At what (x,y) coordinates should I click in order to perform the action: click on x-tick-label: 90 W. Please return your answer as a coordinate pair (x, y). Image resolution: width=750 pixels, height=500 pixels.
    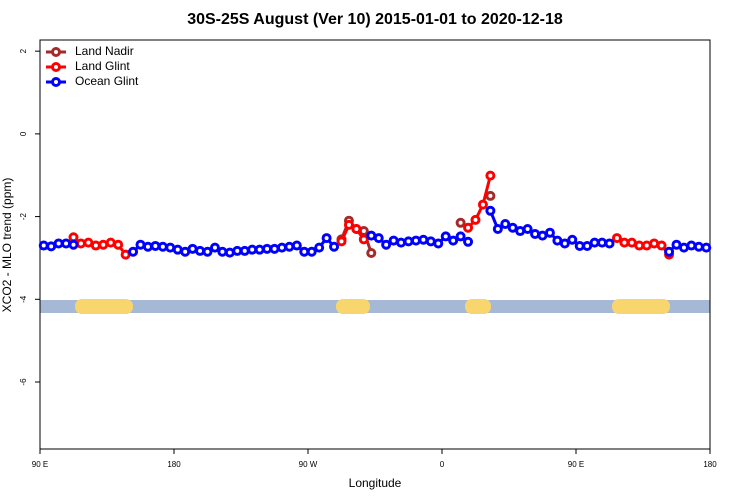
    Looking at the image, I should click on (308, 464).